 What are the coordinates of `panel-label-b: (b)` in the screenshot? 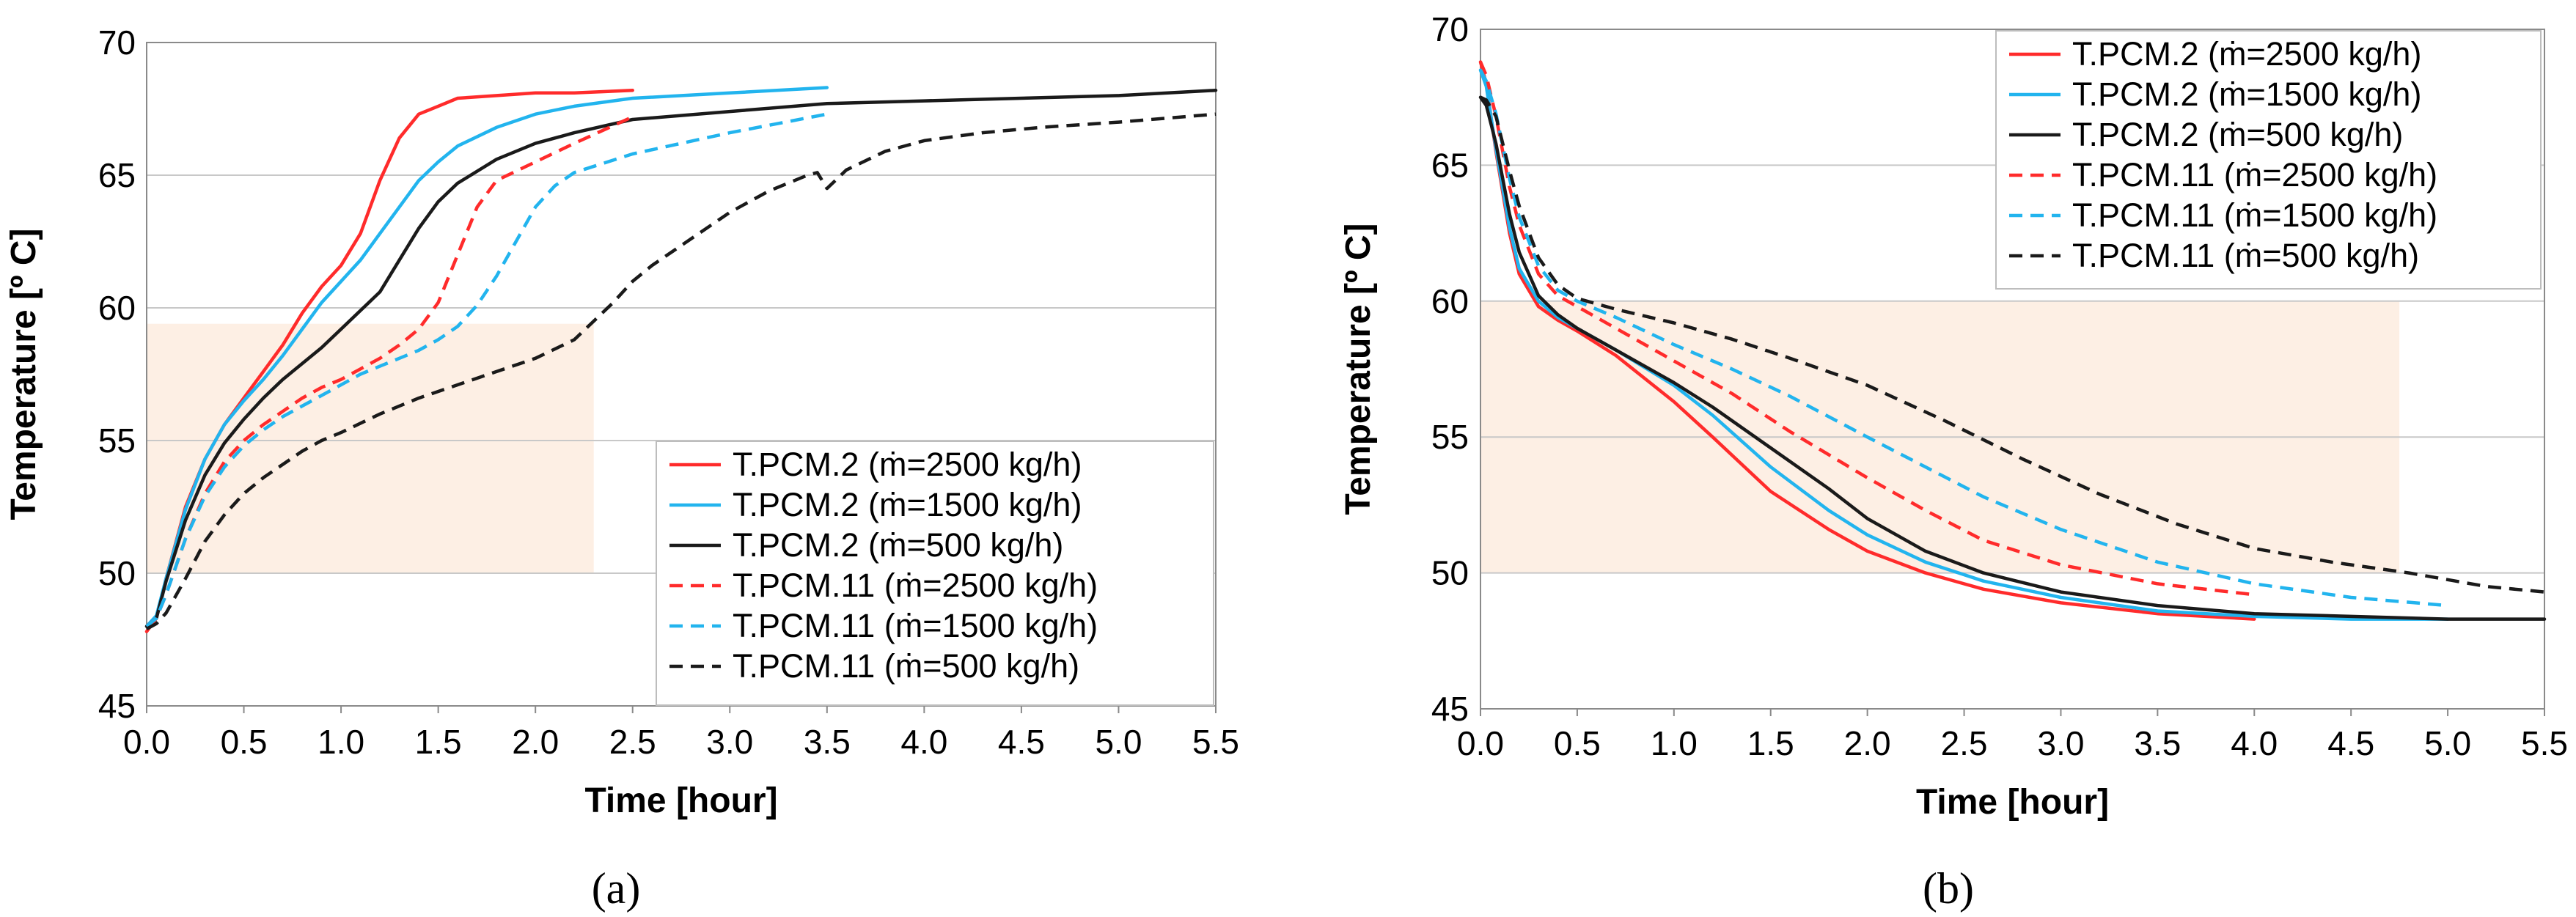 It's located at (1949, 888).